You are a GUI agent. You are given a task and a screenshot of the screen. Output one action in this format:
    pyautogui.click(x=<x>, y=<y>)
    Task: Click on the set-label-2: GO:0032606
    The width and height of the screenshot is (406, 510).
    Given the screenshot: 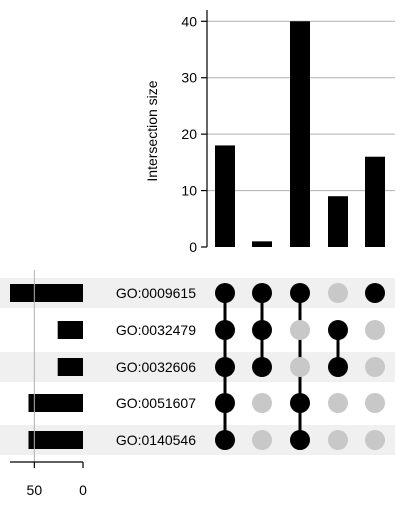 What is the action you would take?
    pyautogui.click(x=156, y=367)
    